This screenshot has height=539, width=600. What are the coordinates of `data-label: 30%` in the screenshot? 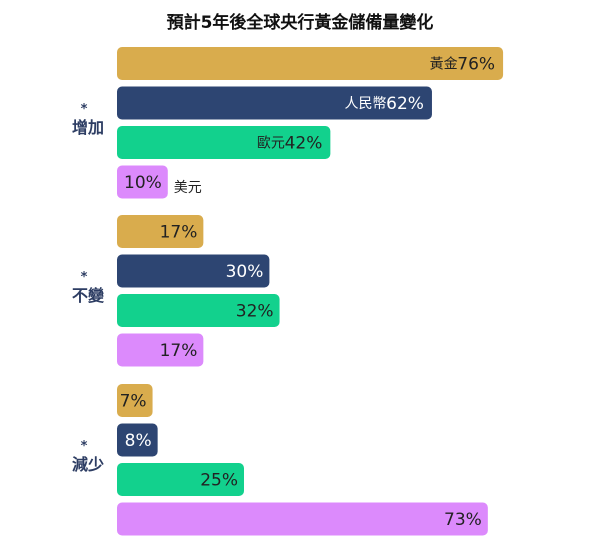 It's located at (245, 272).